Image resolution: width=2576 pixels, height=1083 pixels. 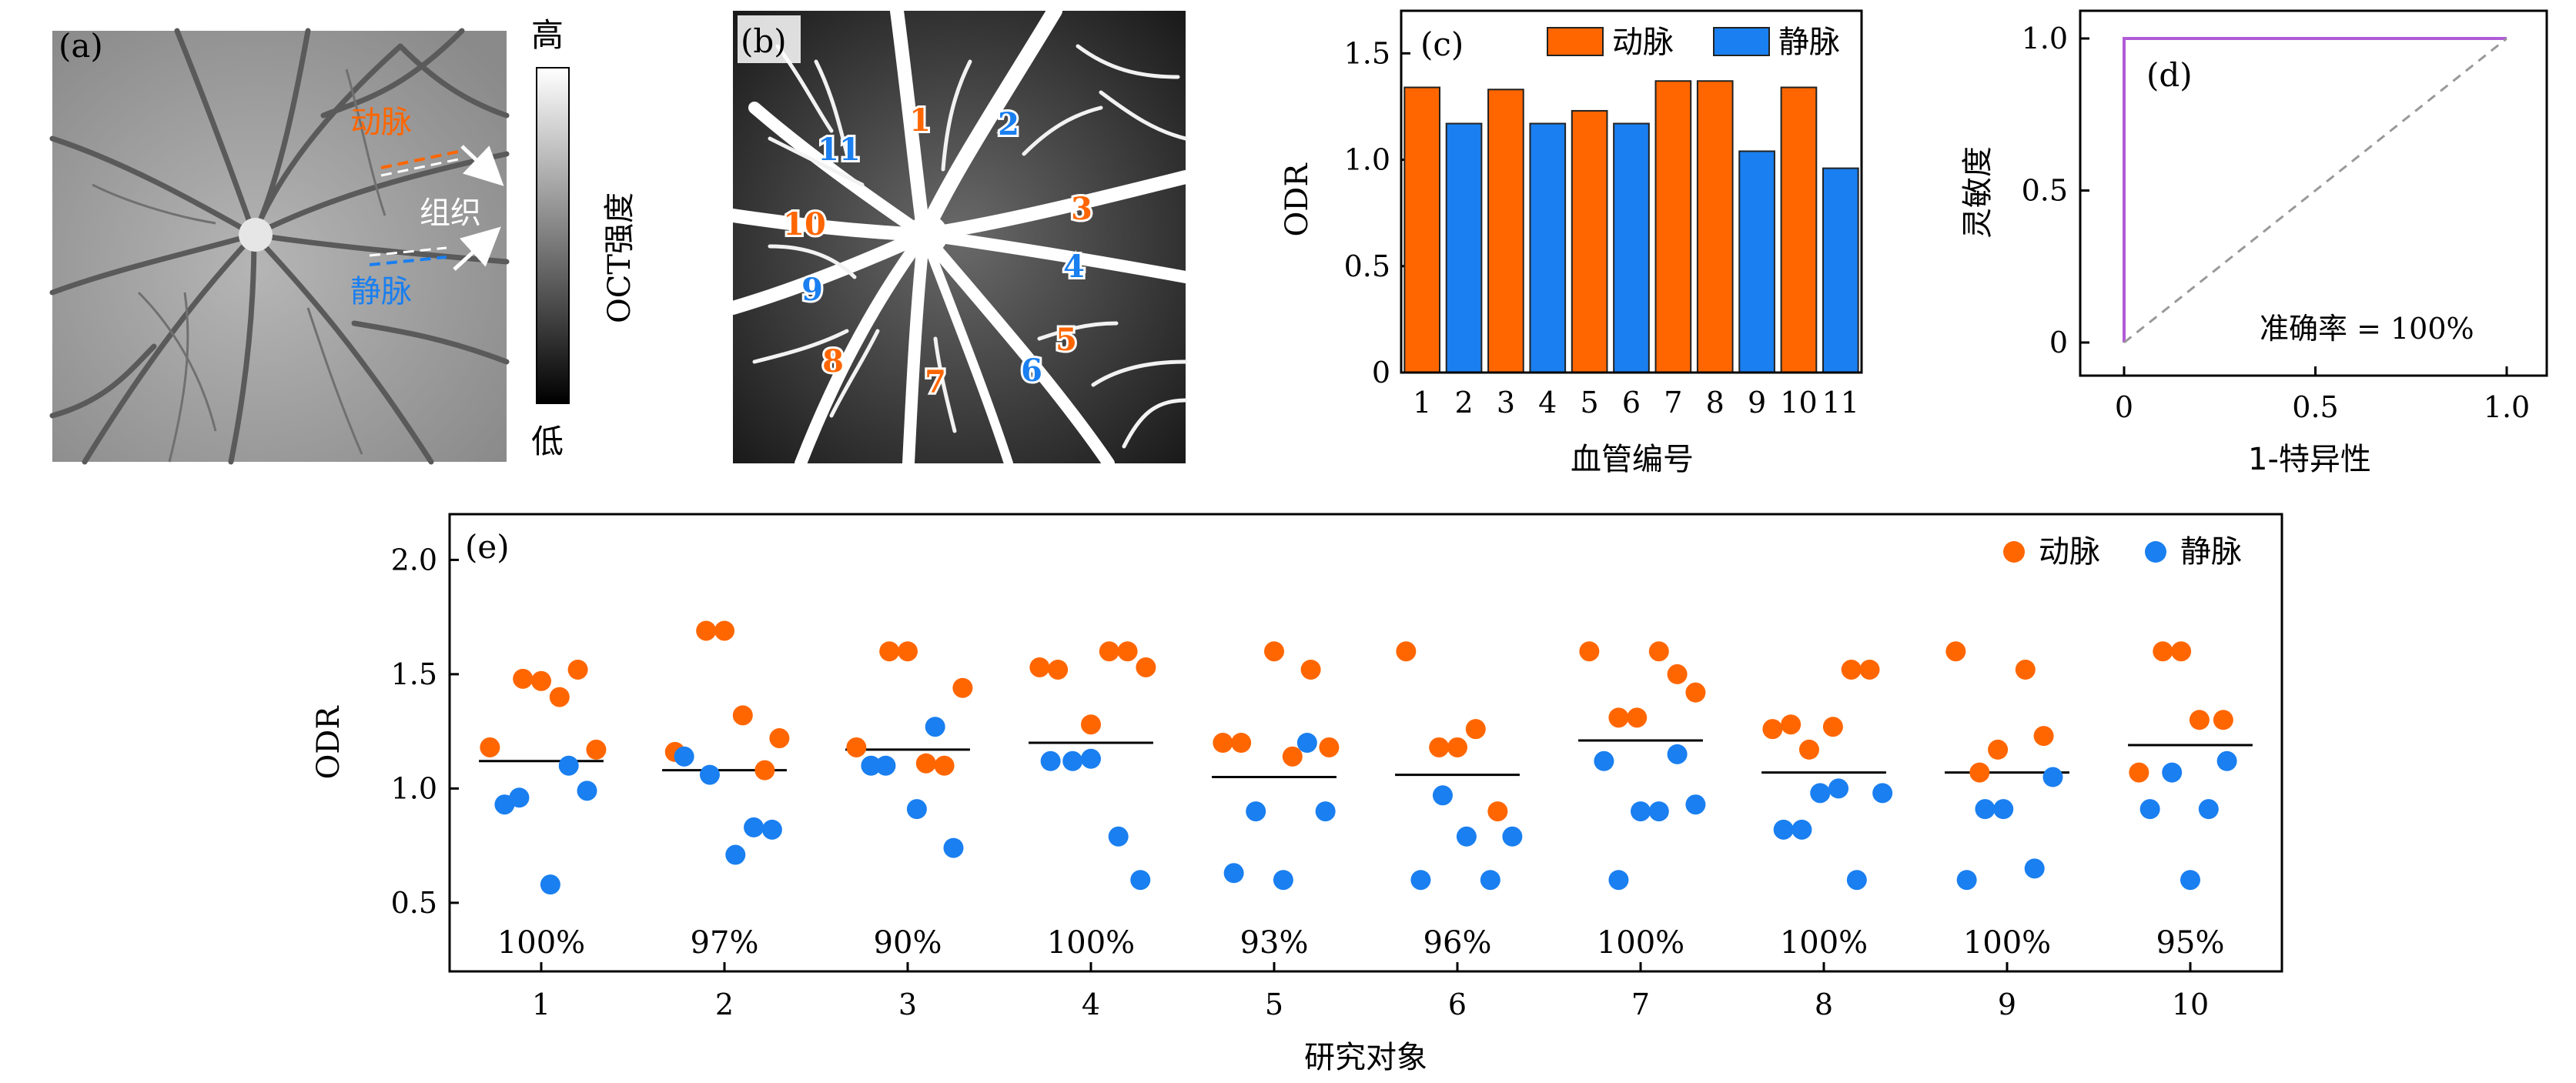 I want to click on panel-d-accuracy: 准确率 = 100%, so click(x=2367, y=329).